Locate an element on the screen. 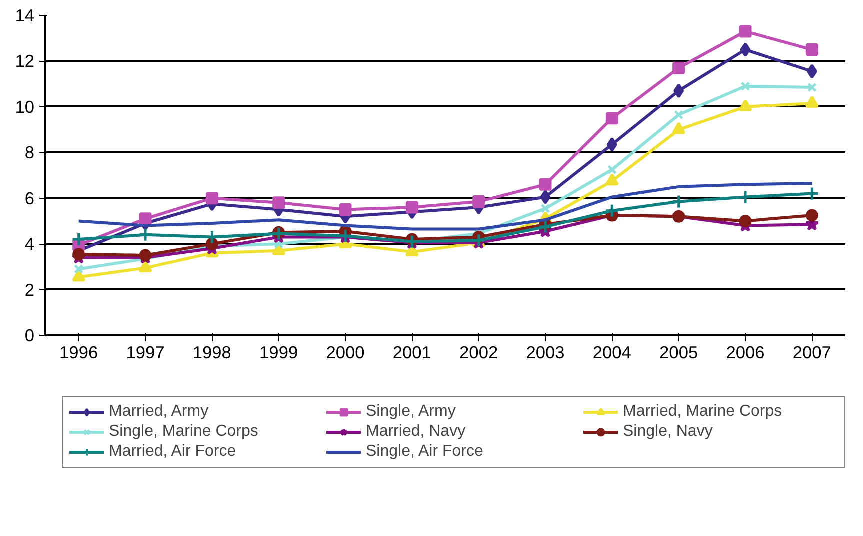  x-tick-label: 1999 is located at coordinates (279, 352).